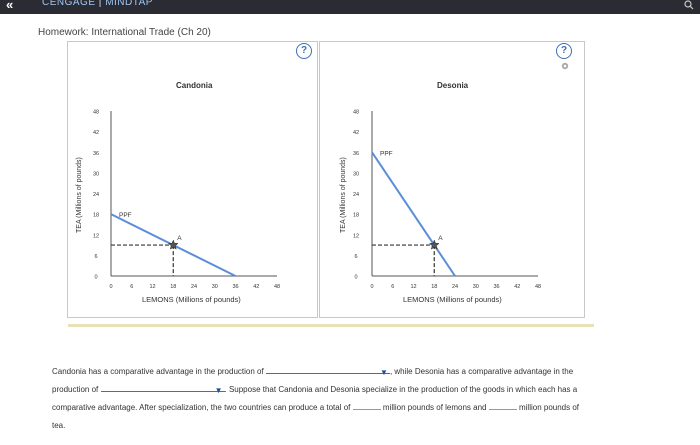  What do you see at coordinates (277, 287) in the screenshot?
I see `x-tick-label: 48` at bounding box center [277, 287].